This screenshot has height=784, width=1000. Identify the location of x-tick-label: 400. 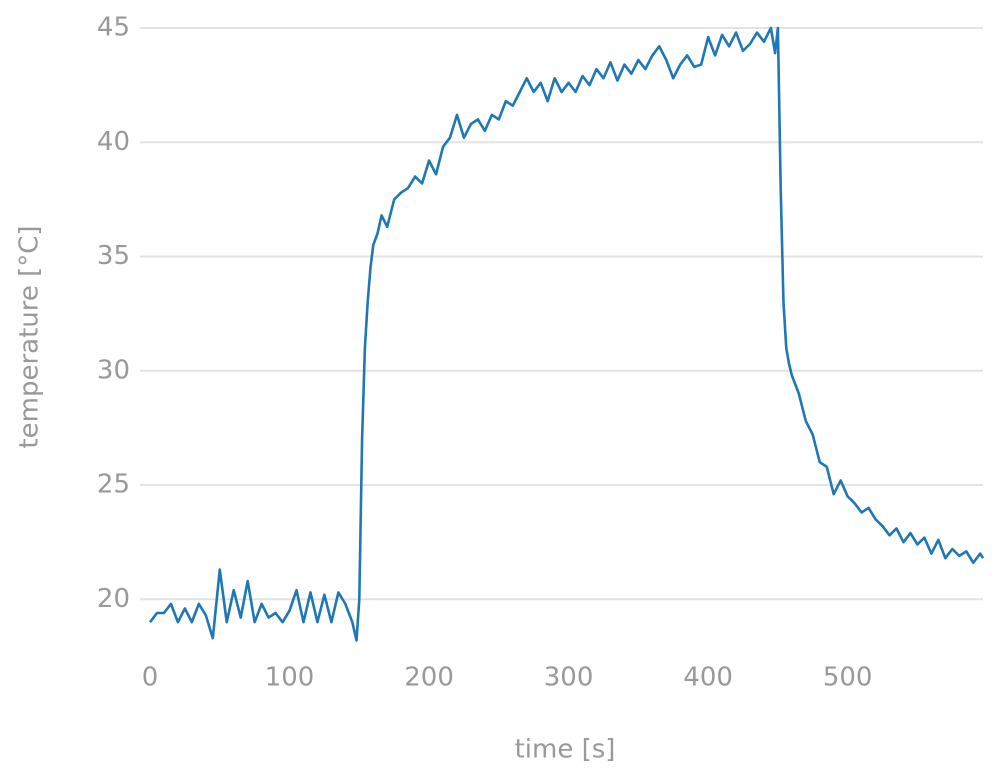
(708, 678).